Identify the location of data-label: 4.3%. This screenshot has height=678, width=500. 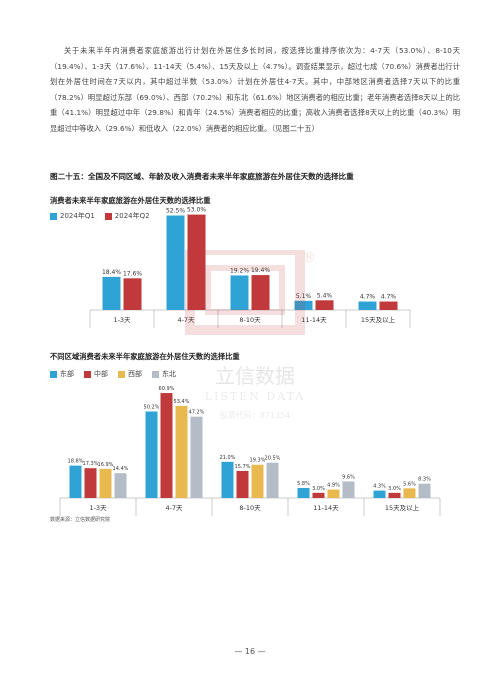
(379, 487).